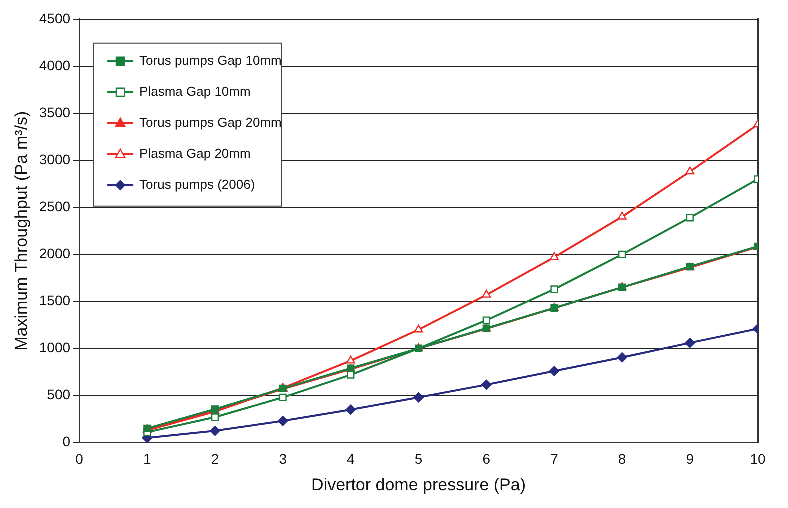 The width and height of the screenshot is (788, 508). I want to click on x-tick-label: 6, so click(486, 459).